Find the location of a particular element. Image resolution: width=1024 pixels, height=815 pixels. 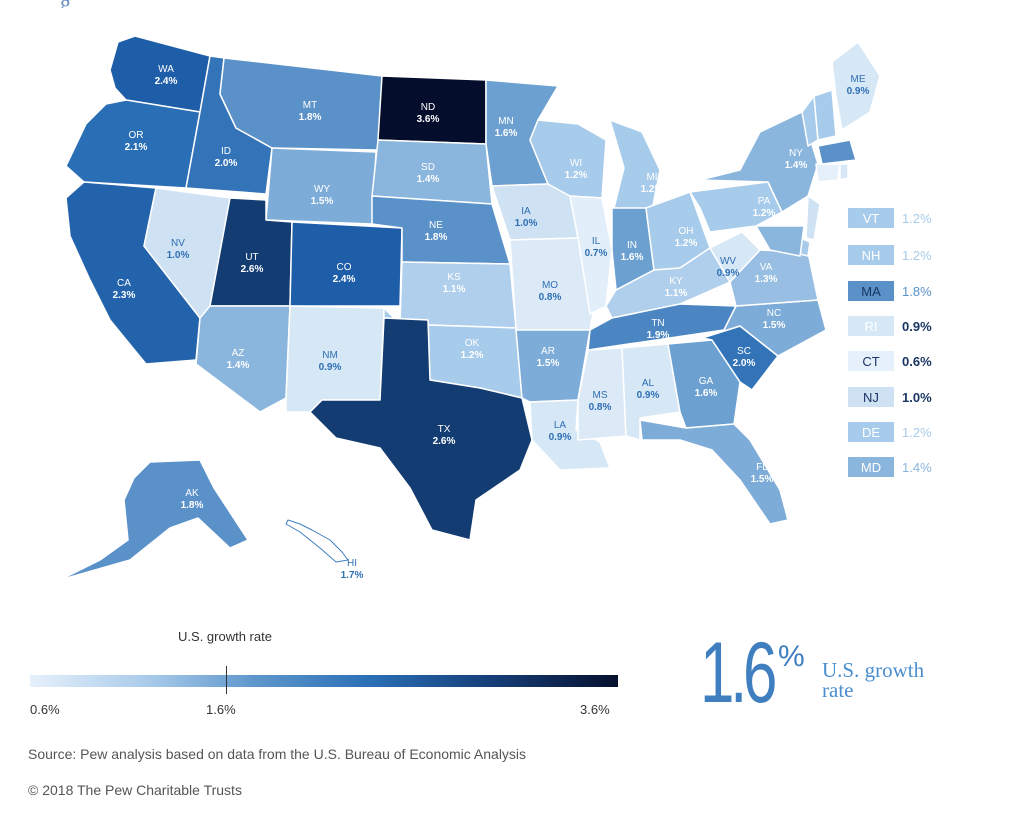

northeast-row-nh: NH 1.2% is located at coordinates (890, 255).